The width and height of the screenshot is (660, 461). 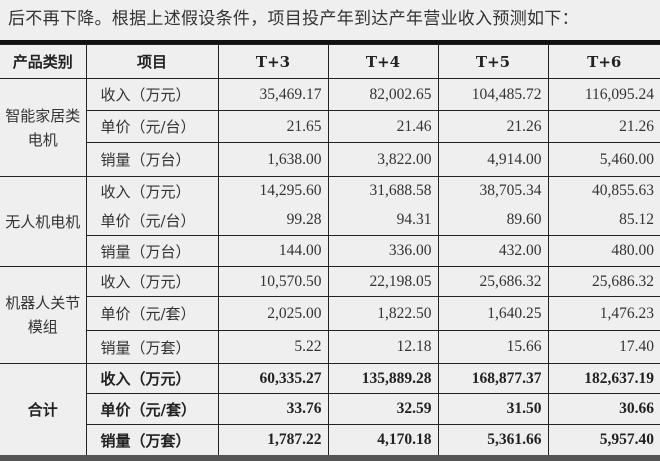 I want to click on value-cell: 12.18, so click(x=383, y=347).